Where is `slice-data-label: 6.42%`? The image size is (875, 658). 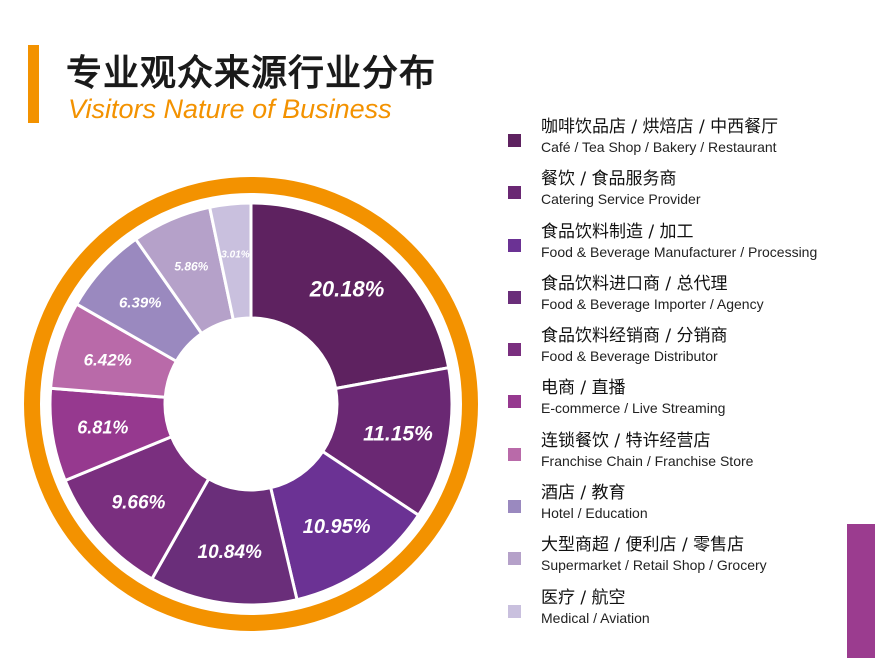
slice-data-label: 6.42% is located at coordinates (108, 359).